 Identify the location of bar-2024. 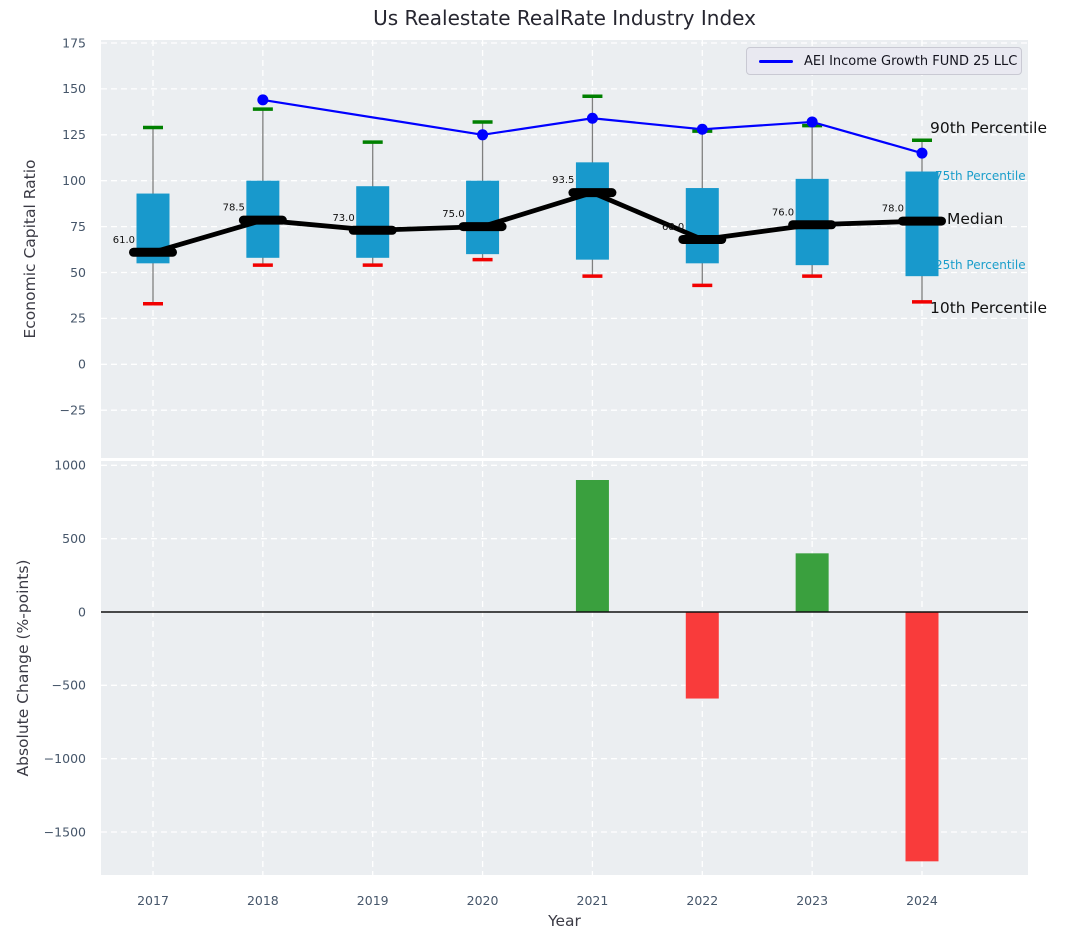
(922, 737).